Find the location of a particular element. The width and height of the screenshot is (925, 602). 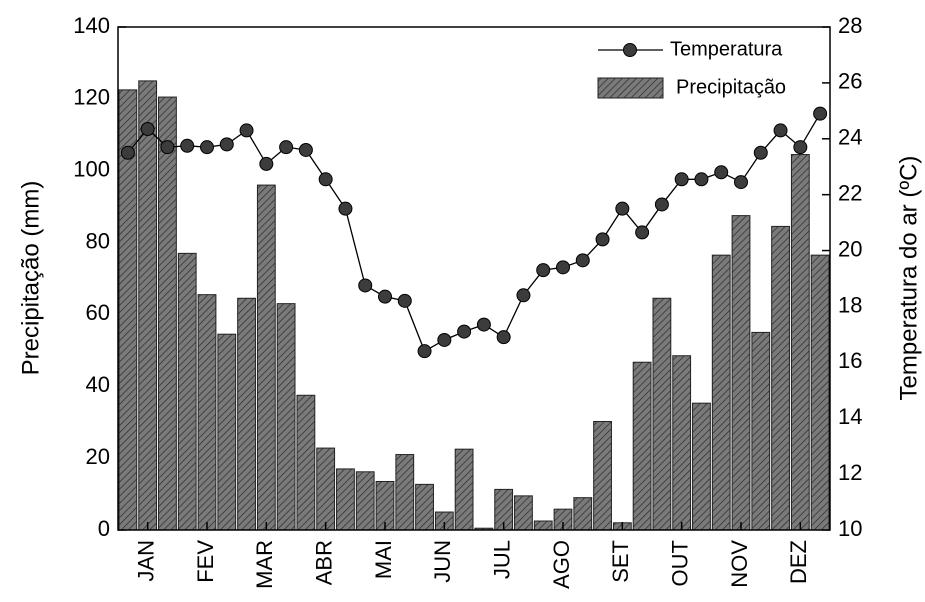

y-tick-label: 120 is located at coordinates (91, 97).